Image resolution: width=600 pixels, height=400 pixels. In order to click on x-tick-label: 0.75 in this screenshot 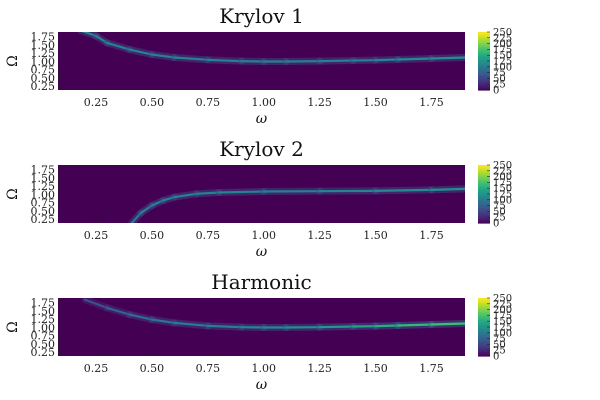, I will do `click(208, 235)`.